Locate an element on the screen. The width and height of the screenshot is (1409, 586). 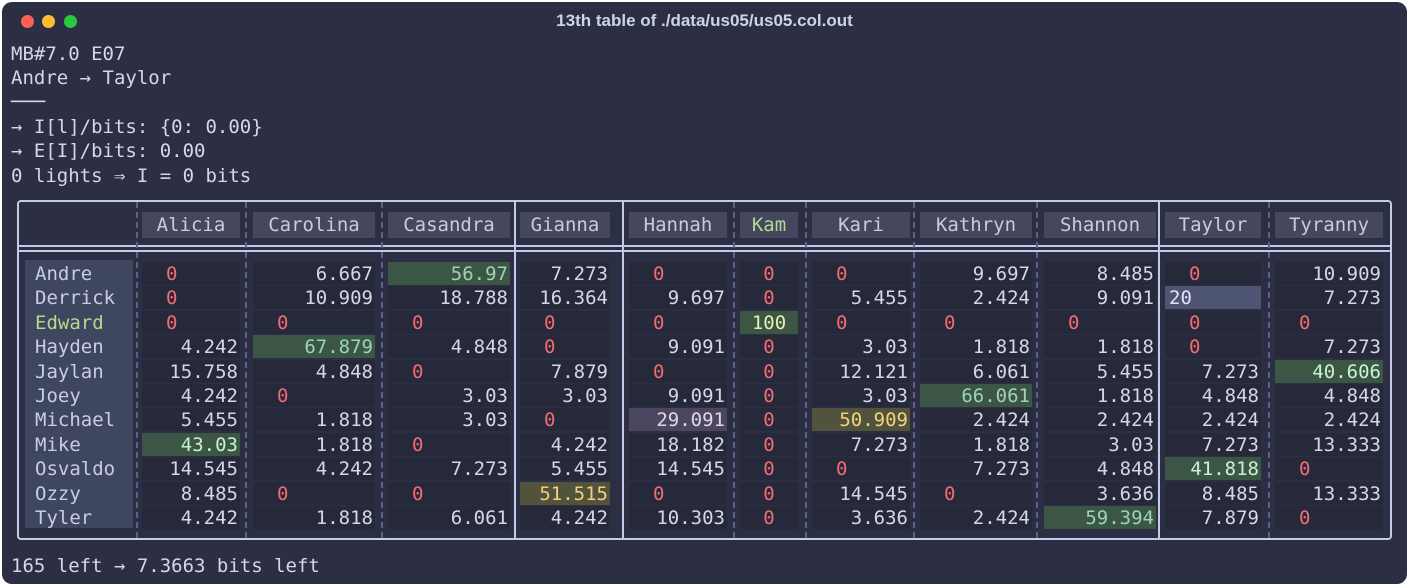
zoom-window-icon is located at coordinates (70, 21).